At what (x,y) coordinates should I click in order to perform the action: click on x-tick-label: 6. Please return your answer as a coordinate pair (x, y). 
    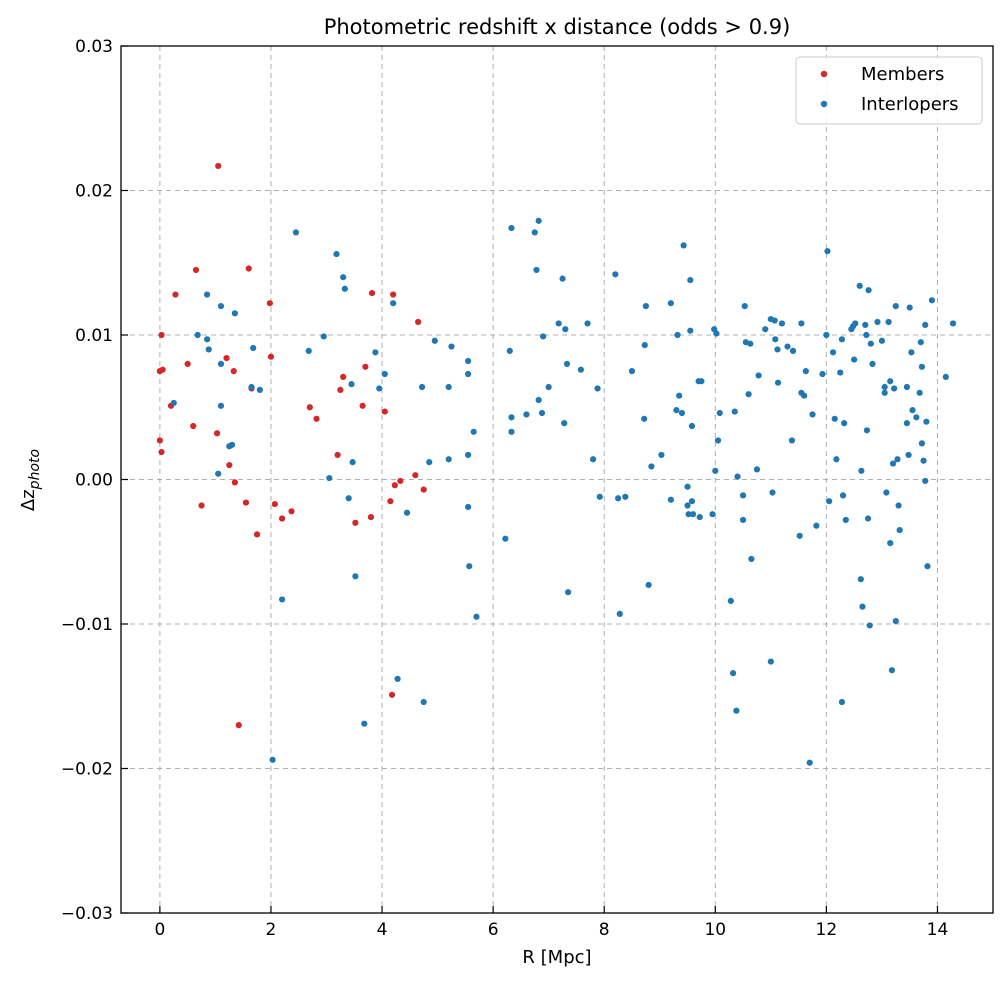
    Looking at the image, I should click on (493, 930).